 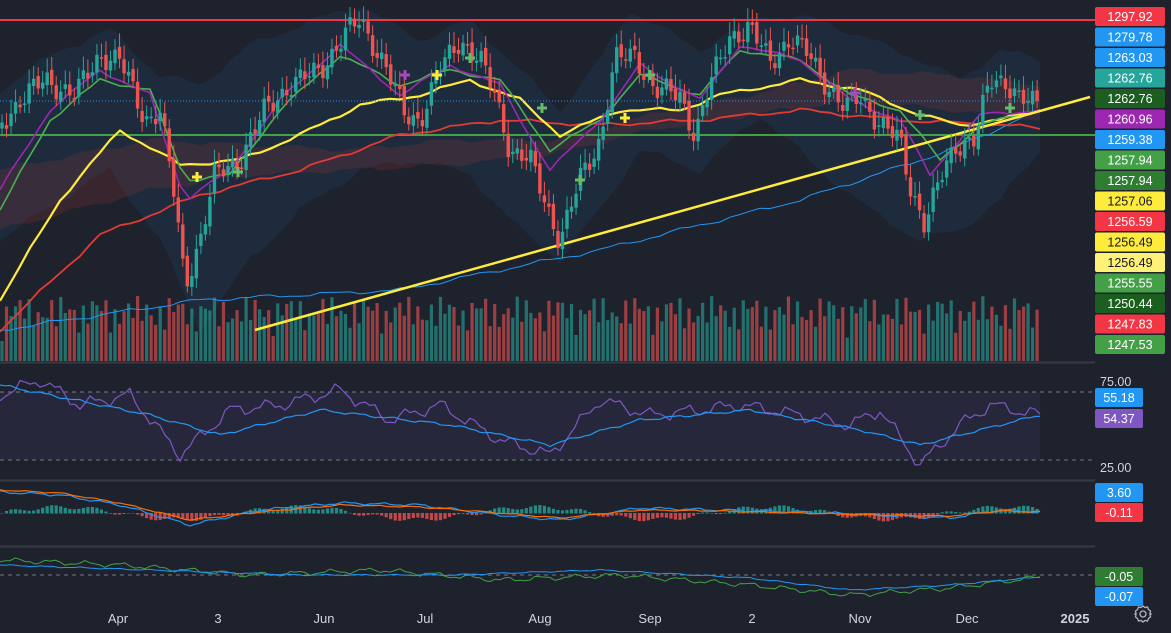 What do you see at coordinates (217, 618) in the screenshot?
I see `x-axis-label: 3` at bounding box center [217, 618].